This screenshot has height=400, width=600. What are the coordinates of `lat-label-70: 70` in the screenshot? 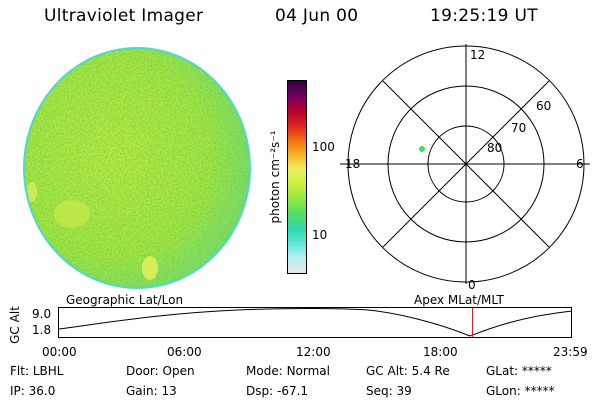 It's located at (518, 128).